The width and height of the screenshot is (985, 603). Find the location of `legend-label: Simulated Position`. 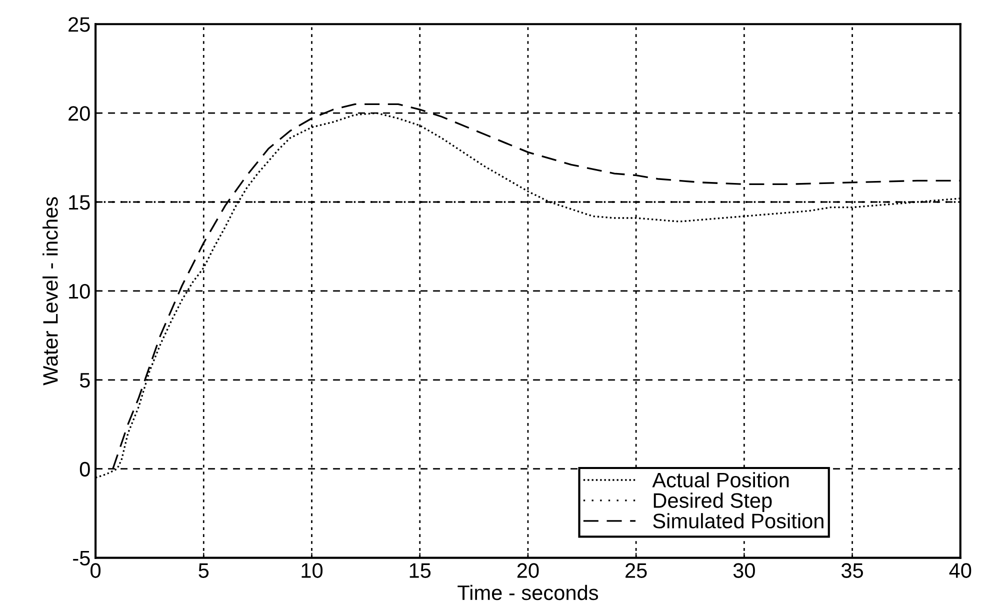

legend-label: Simulated Position is located at coordinates (738, 520).